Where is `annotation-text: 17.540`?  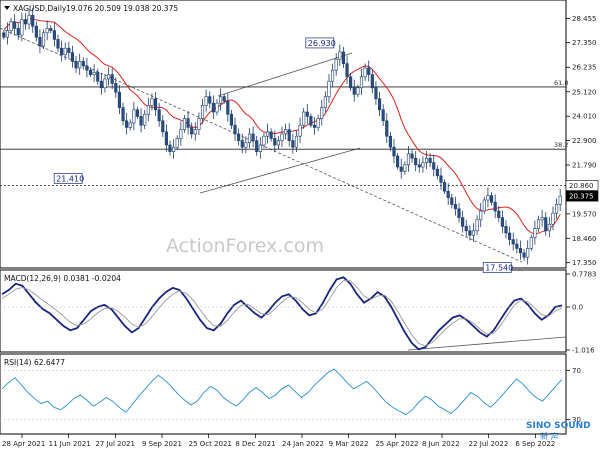
annotation-text: 17.540 is located at coordinates (499, 268).